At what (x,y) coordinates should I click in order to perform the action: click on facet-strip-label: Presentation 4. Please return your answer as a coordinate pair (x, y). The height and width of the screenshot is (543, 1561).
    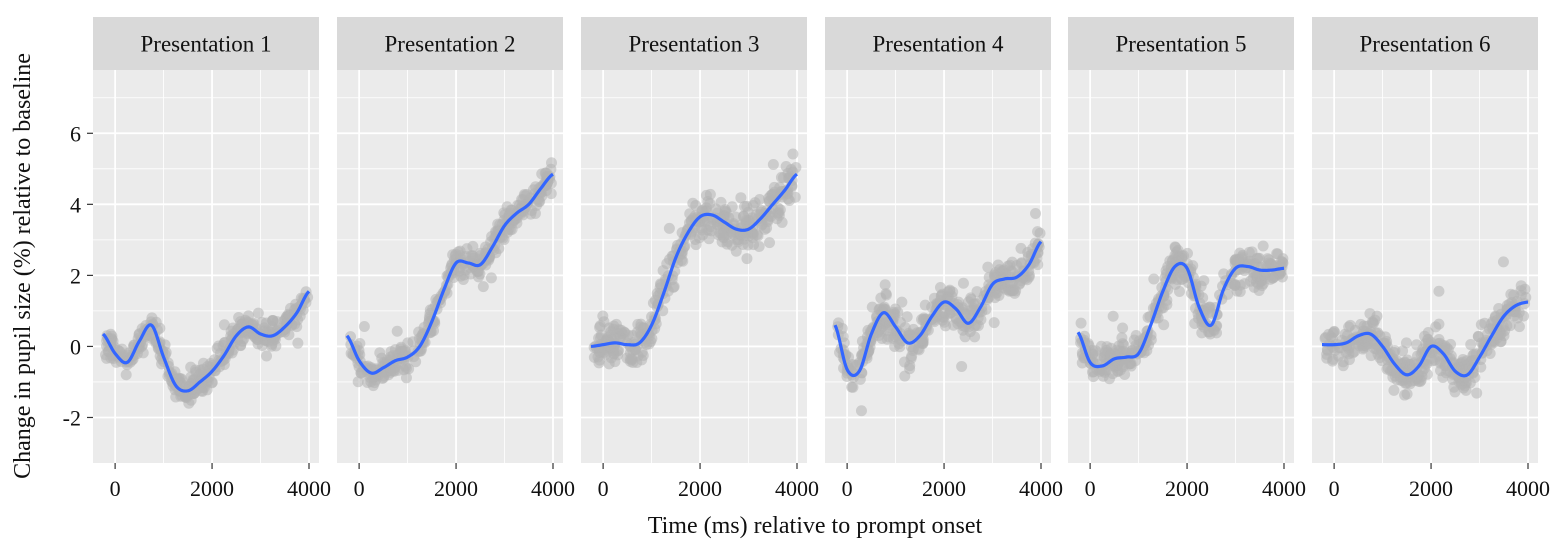
    Looking at the image, I should click on (938, 44).